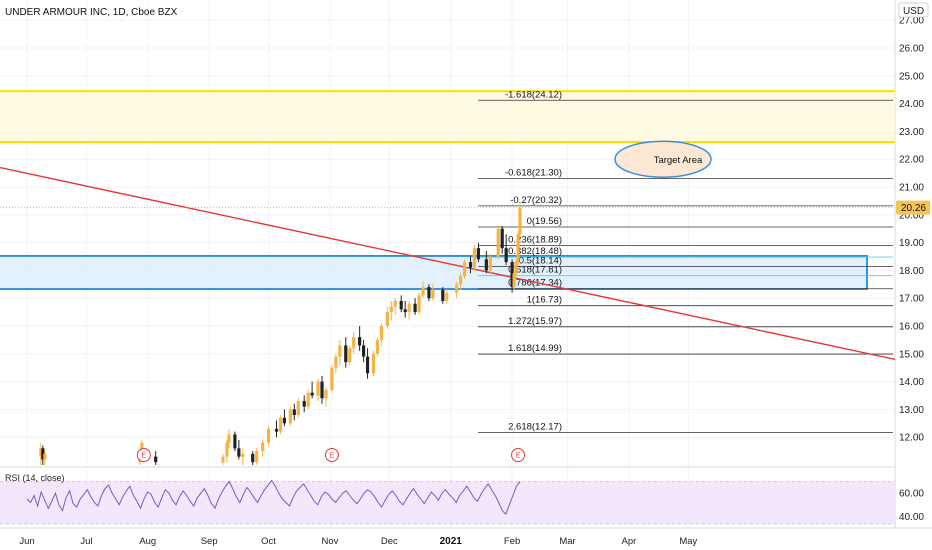 This screenshot has width=932, height=550. I want to click on x-tick-label: Apr, so click(629, 541).